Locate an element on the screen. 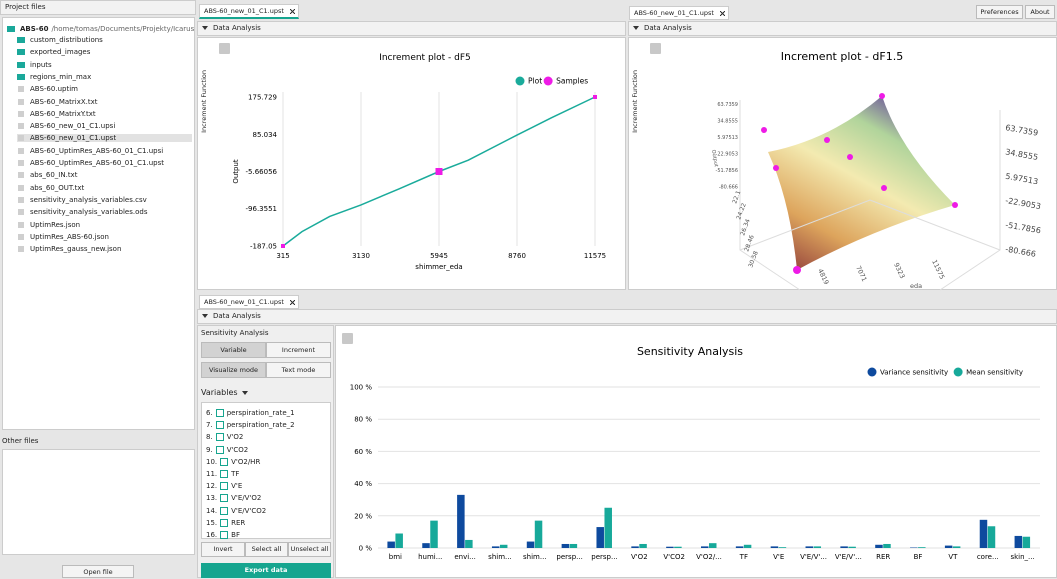  legend-label: Samples is located at coordinates (572, 81).